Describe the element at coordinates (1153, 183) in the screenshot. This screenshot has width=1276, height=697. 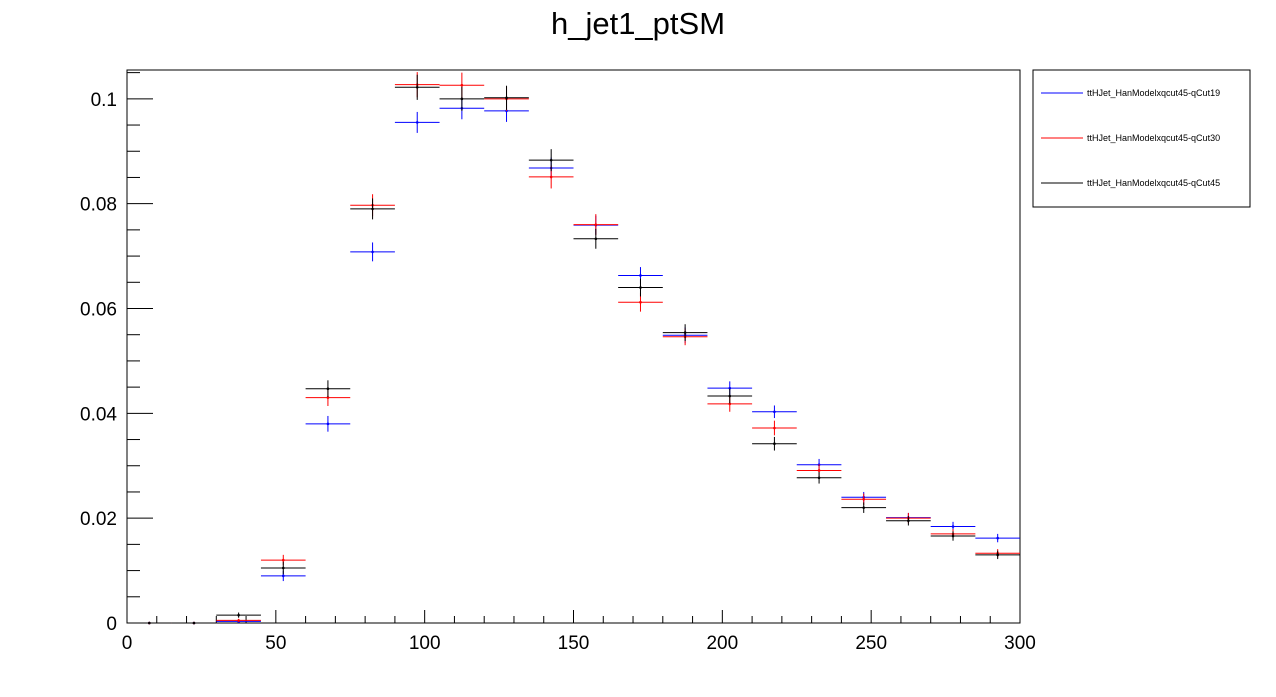
I see `legend-entry: ttHJet_HanModelxqcut45-qCut45` at that location.